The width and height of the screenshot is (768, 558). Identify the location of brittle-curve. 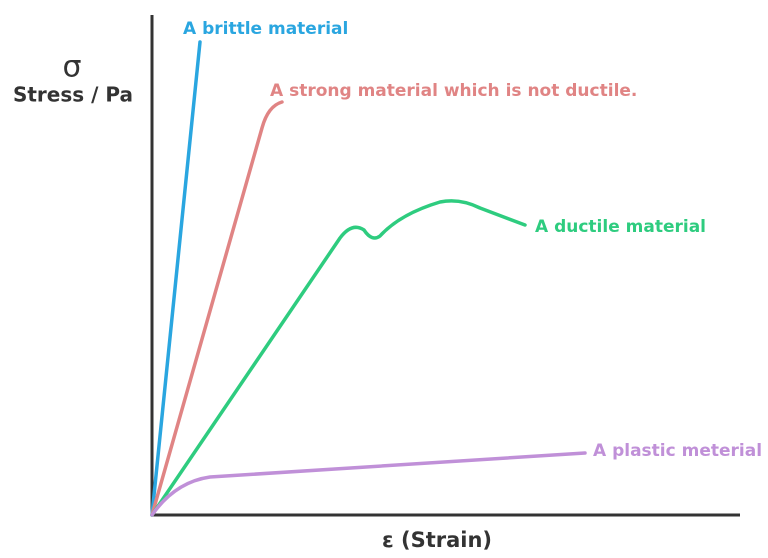
(176, 278).